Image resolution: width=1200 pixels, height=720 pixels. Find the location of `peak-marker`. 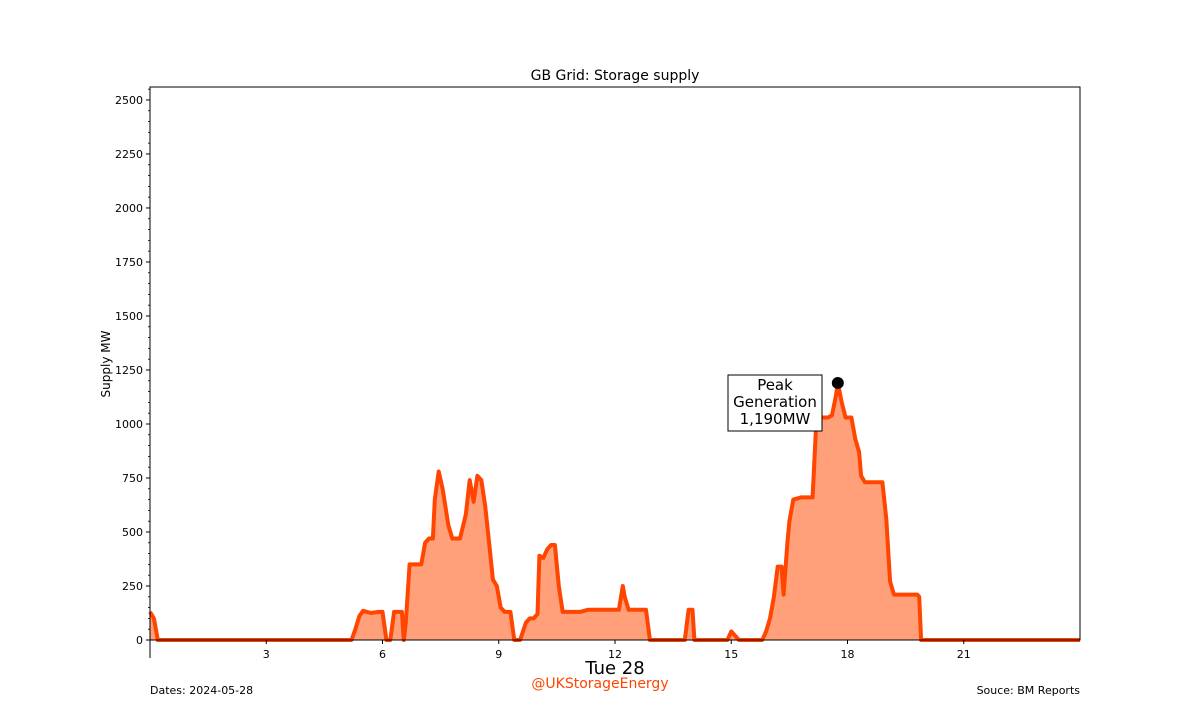

peak-marker is located at coordinates (837, 382).